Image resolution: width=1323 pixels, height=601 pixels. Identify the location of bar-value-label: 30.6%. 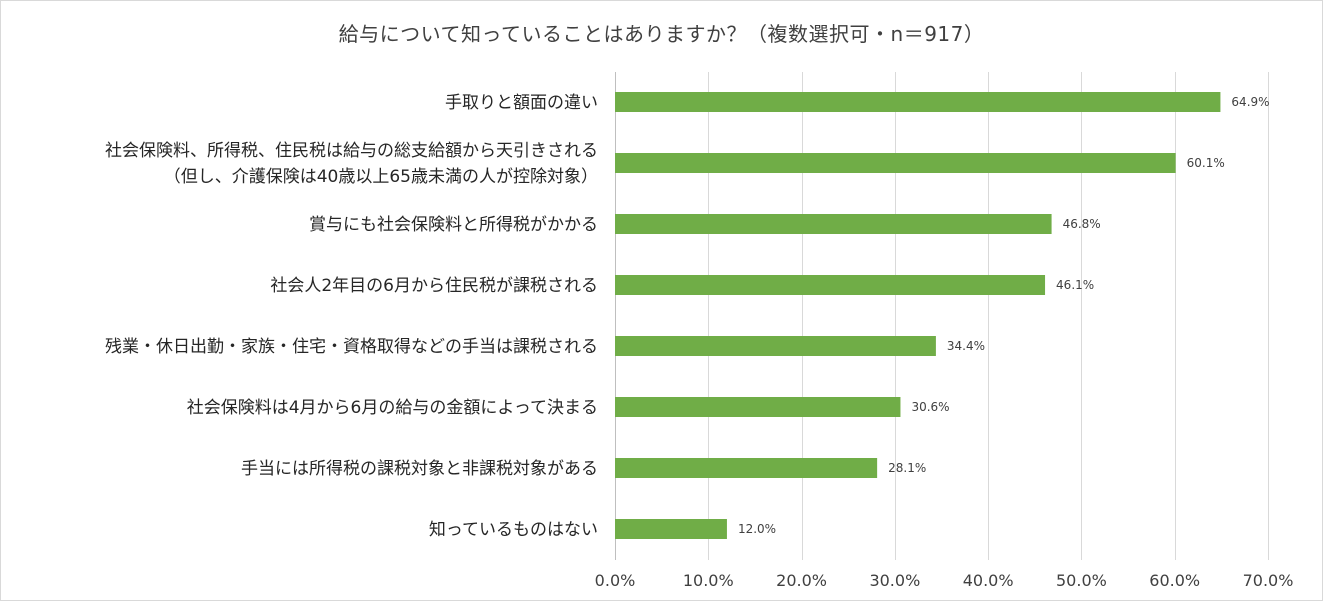
(930, 407).